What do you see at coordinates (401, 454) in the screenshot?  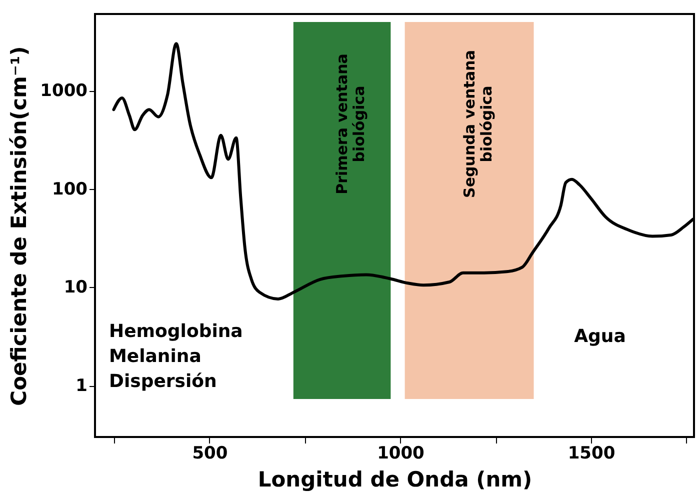 I see `x-tick-label: 1000` at bounding box center [401, 454].